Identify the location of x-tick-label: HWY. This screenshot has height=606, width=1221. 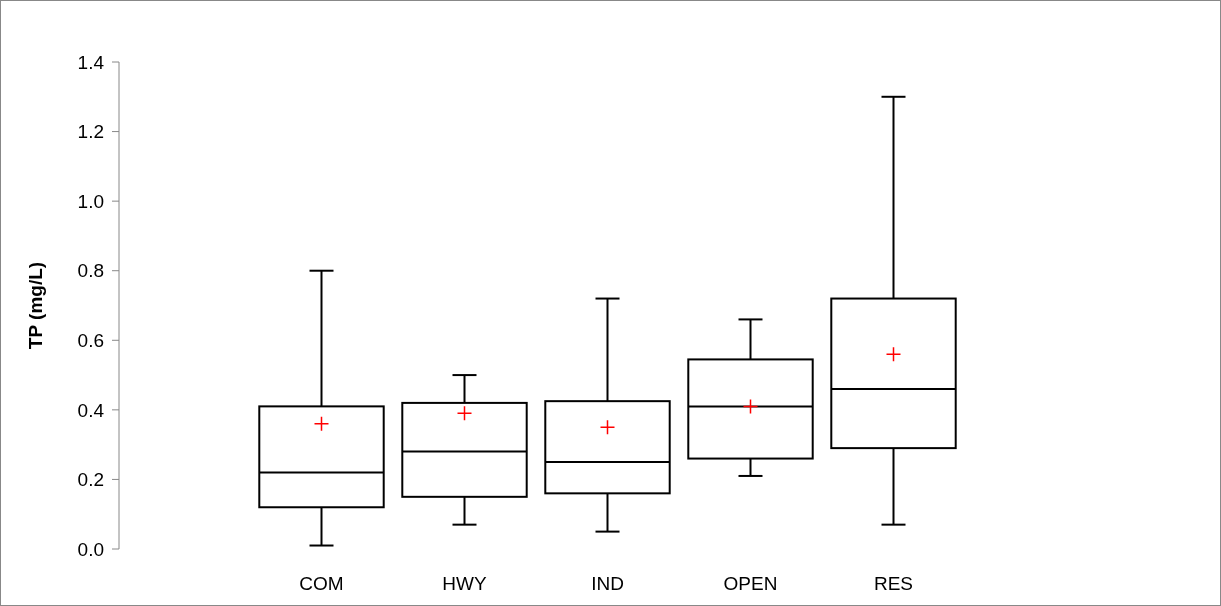
(464, 583).